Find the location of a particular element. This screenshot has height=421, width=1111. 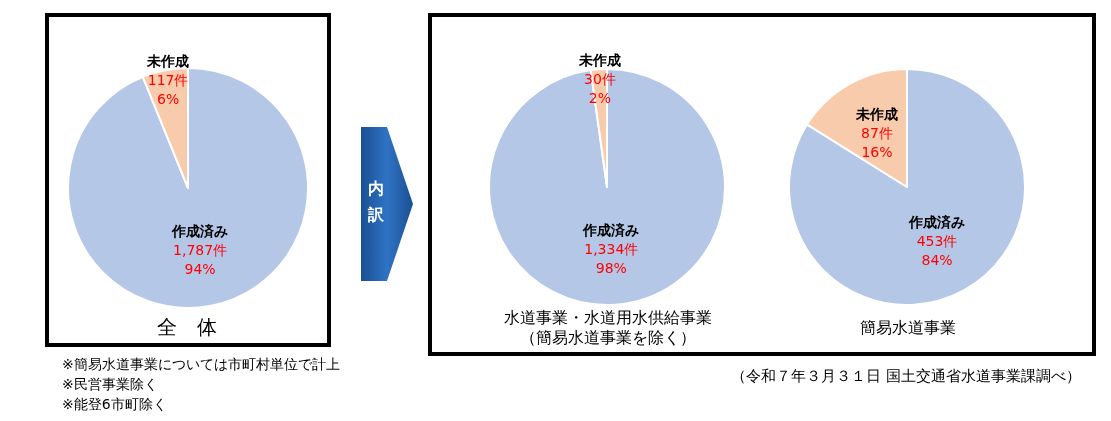

data-label: 1,334件 98% is located at coordinates (611, 258).